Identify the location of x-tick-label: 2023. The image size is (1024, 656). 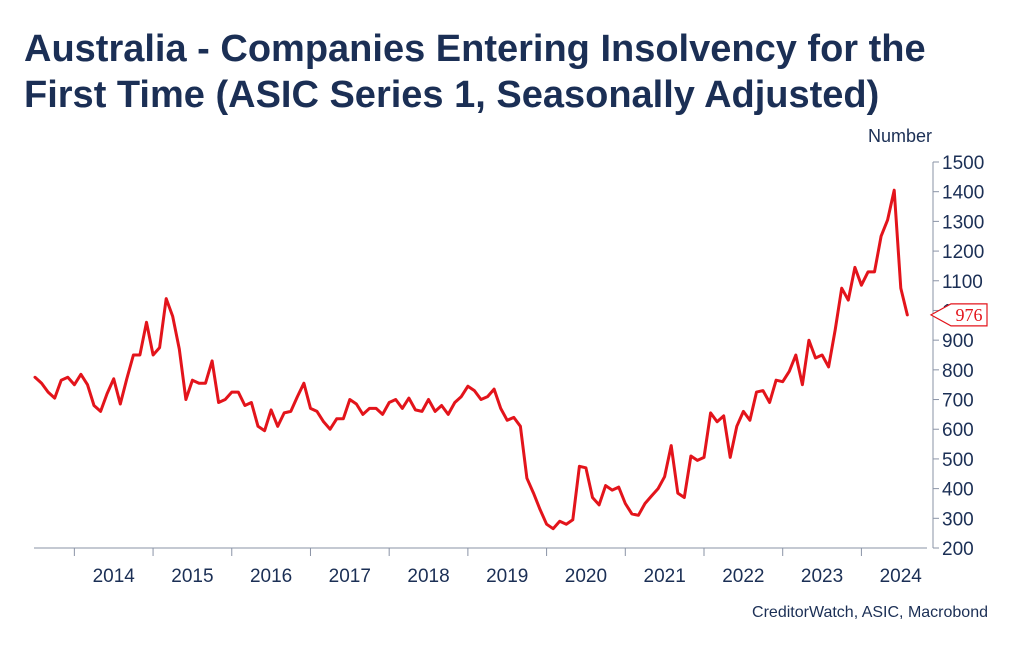
(822, 576).